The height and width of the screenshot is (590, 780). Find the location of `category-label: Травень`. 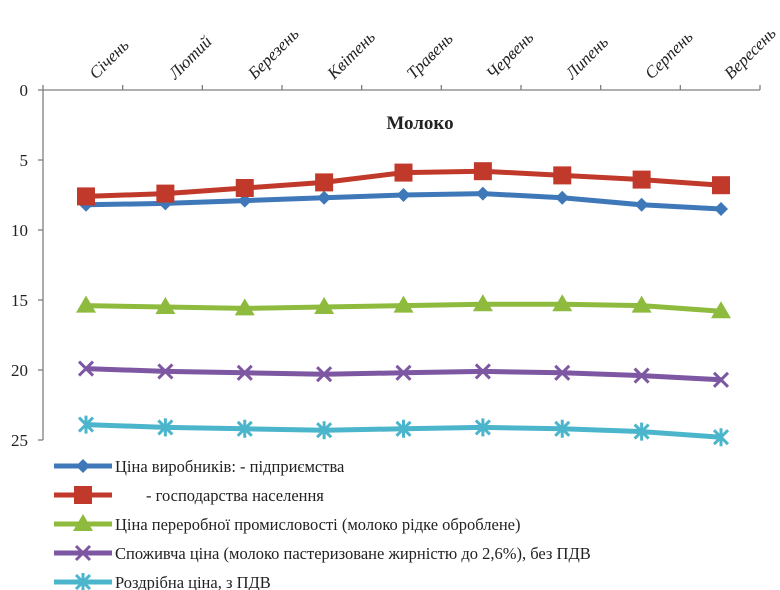

category-label: Травень is located at coordinates (430, 56).